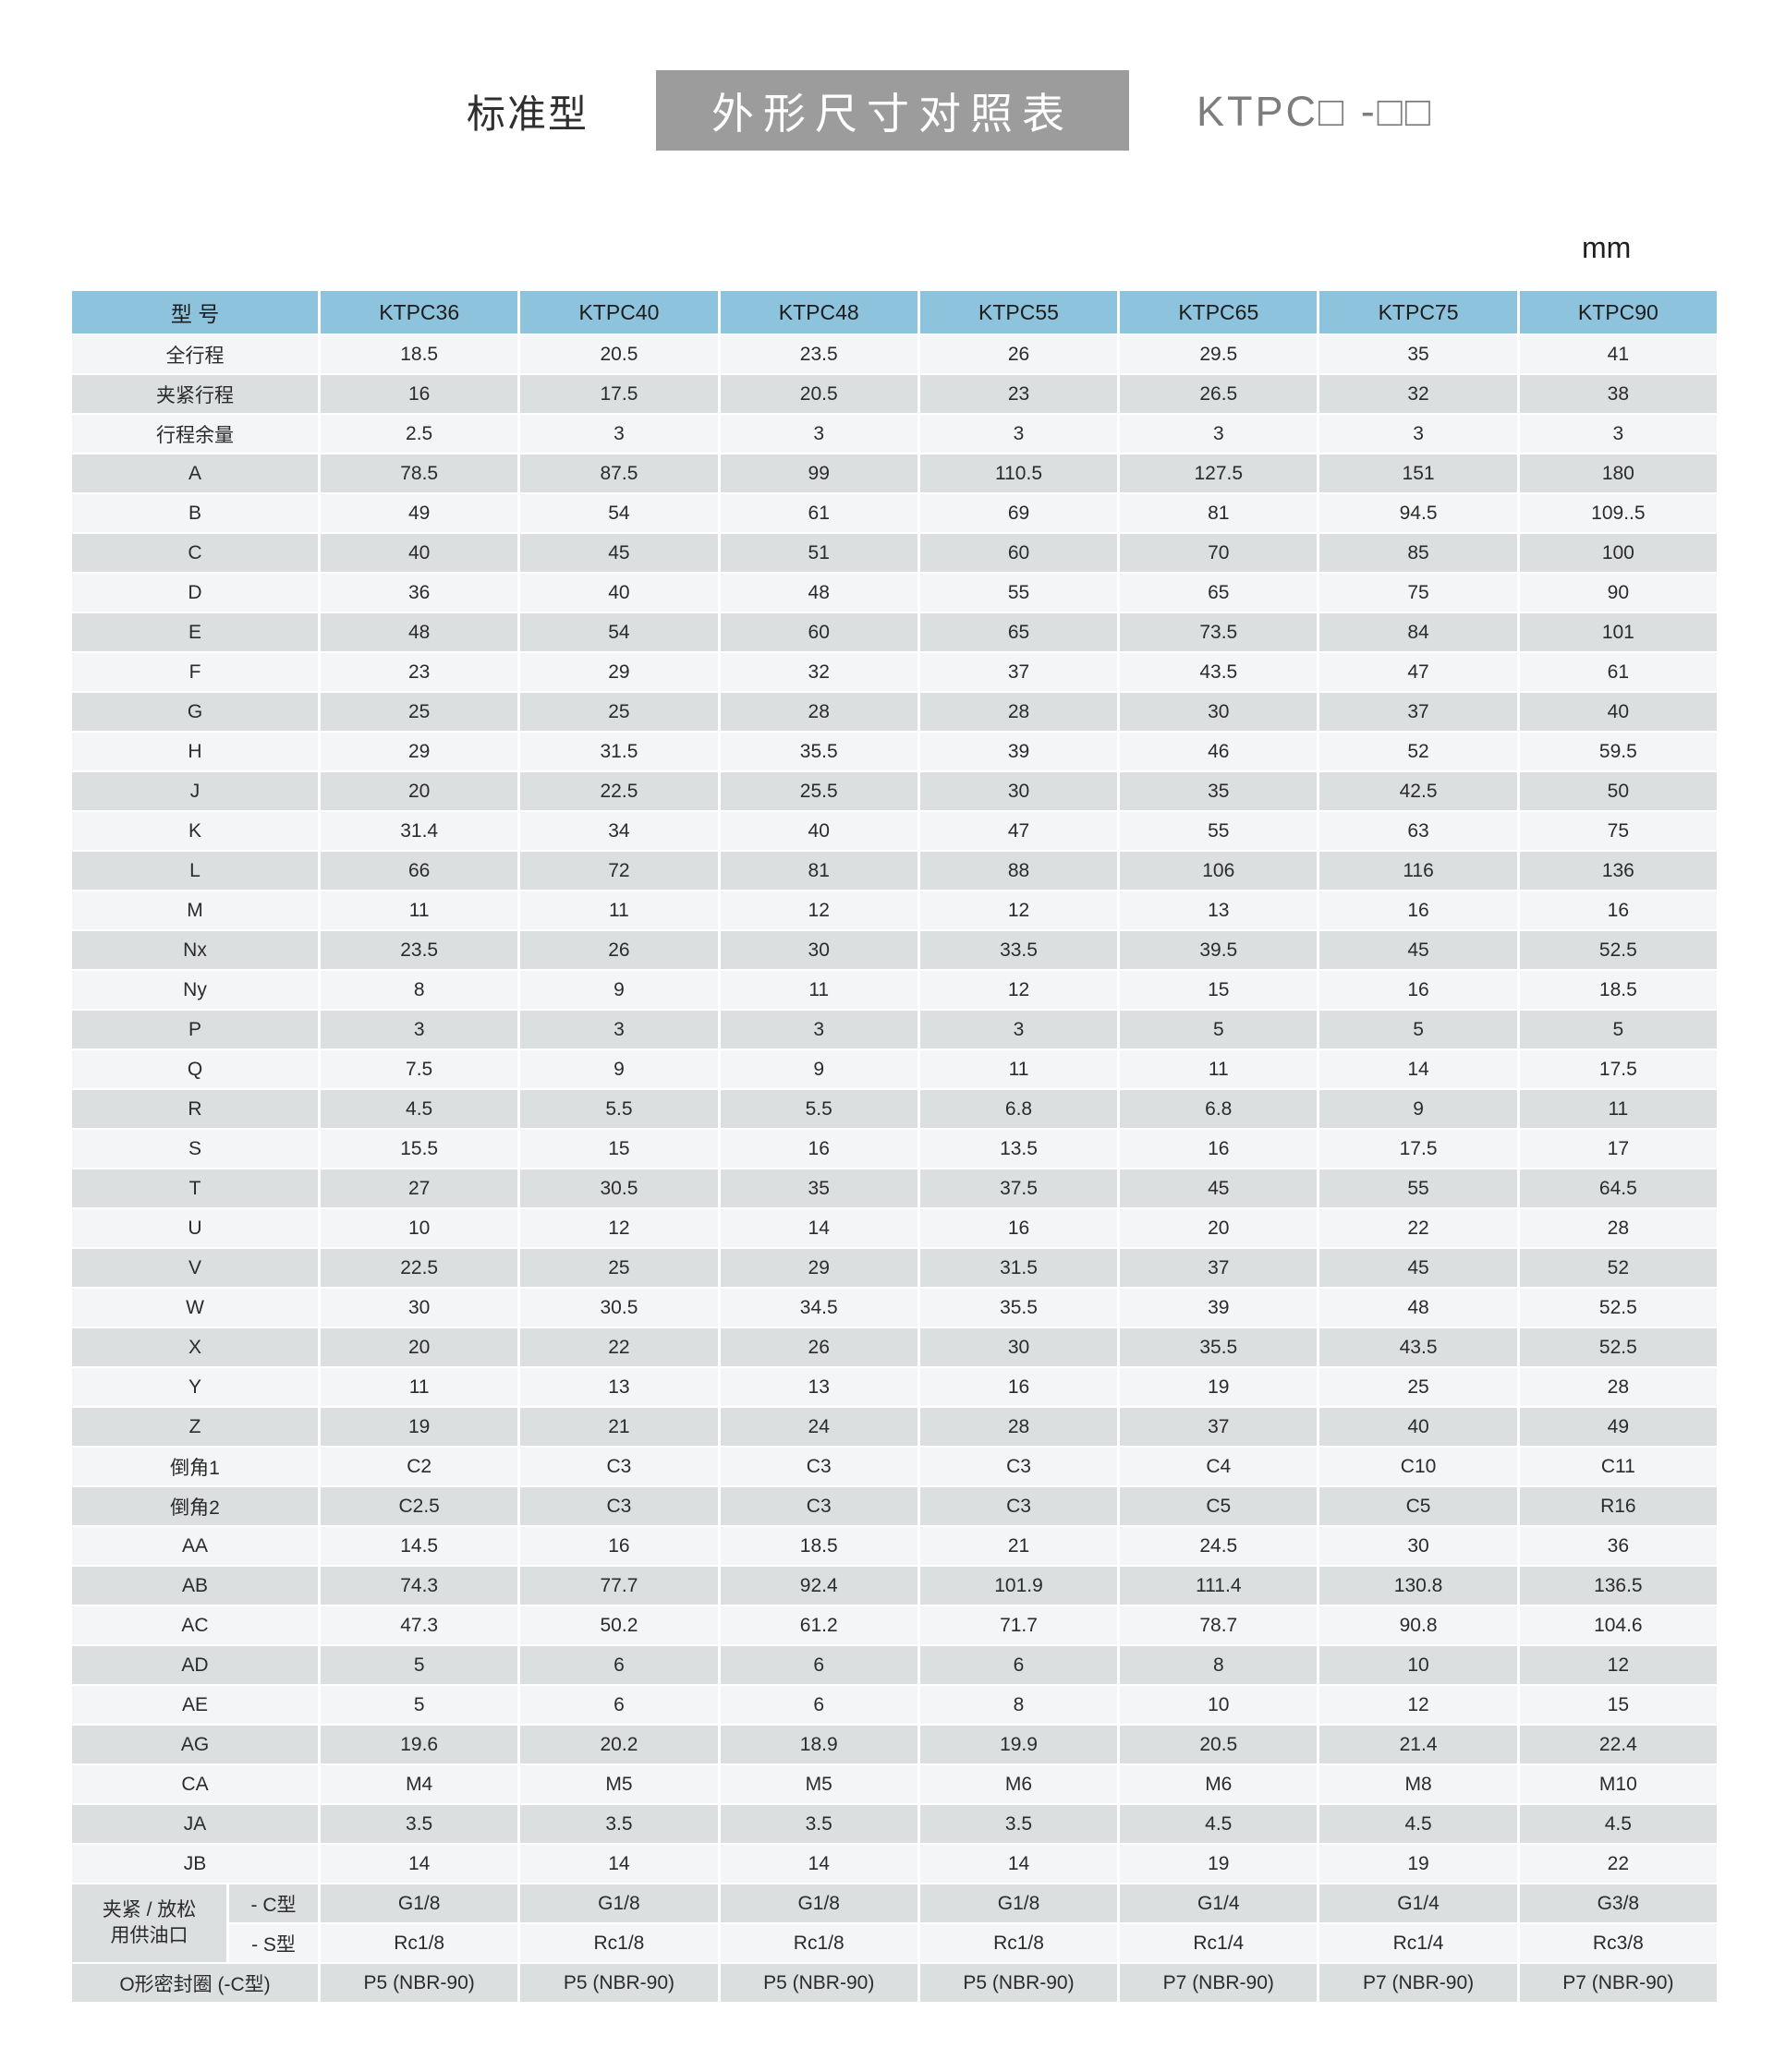  I want to click on value-cell: Rc1/8, so click(818, 1943).